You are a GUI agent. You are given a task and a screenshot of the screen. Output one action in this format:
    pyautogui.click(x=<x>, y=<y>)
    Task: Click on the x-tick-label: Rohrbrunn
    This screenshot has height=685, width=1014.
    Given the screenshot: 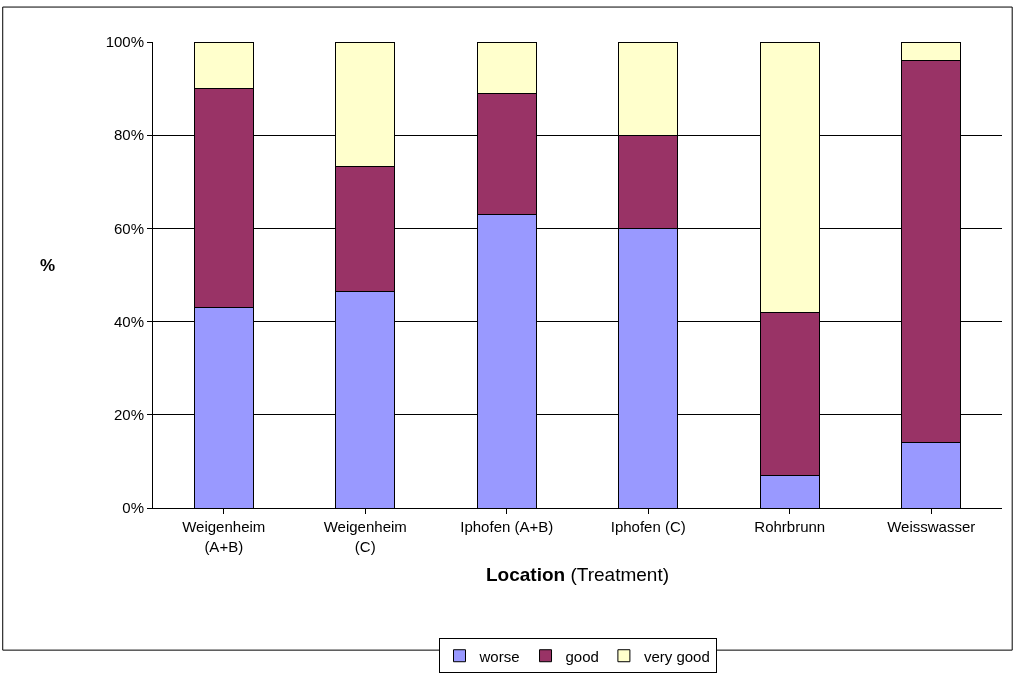 What is the action you would take?
    pyautogui.click(x=790, y=526)
    